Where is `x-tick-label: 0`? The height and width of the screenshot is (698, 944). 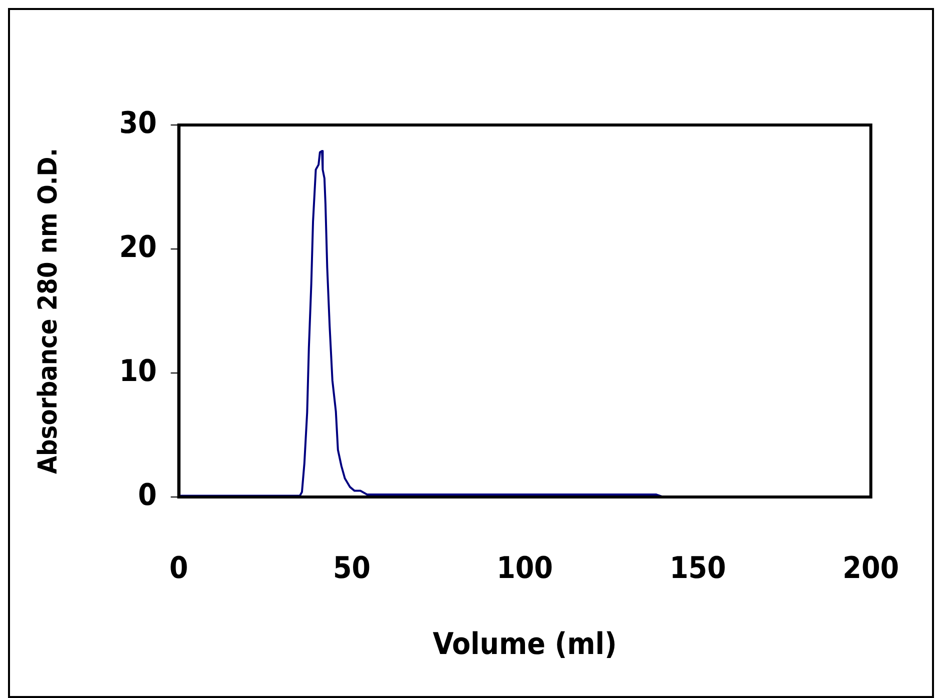
x-tick-label: 0 is located at coordinates (178, 568).